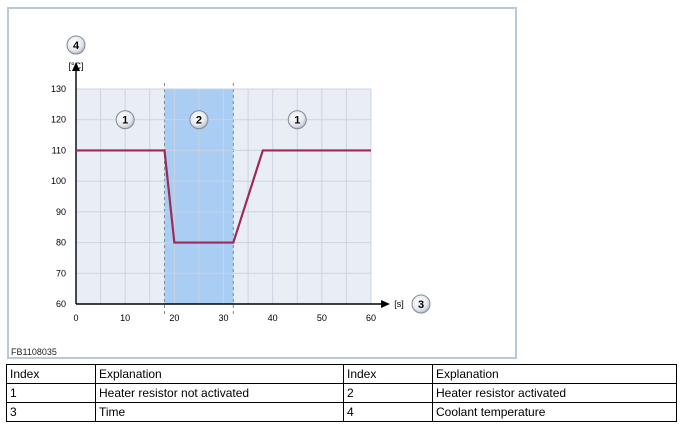 The width and height of the screenshot is (682, 427). I want to click on x-axis-arrow, so click(385, 304).